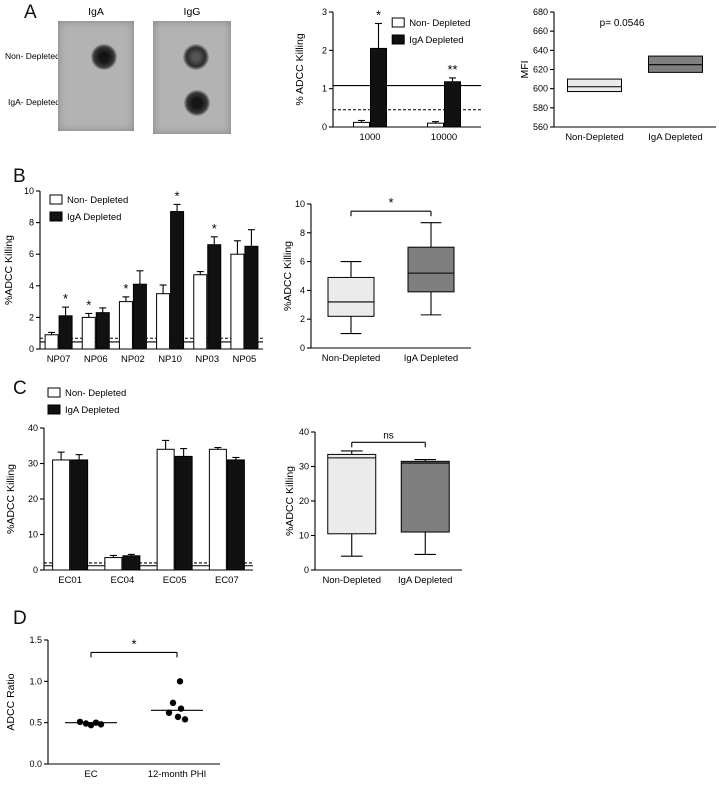 Image resolution: width=719 pixels, height=785 pixels. What do you see at coordinates (207, 359) in the screenshot?
I see `category-label: NP03` at bounding box center [207, 359].